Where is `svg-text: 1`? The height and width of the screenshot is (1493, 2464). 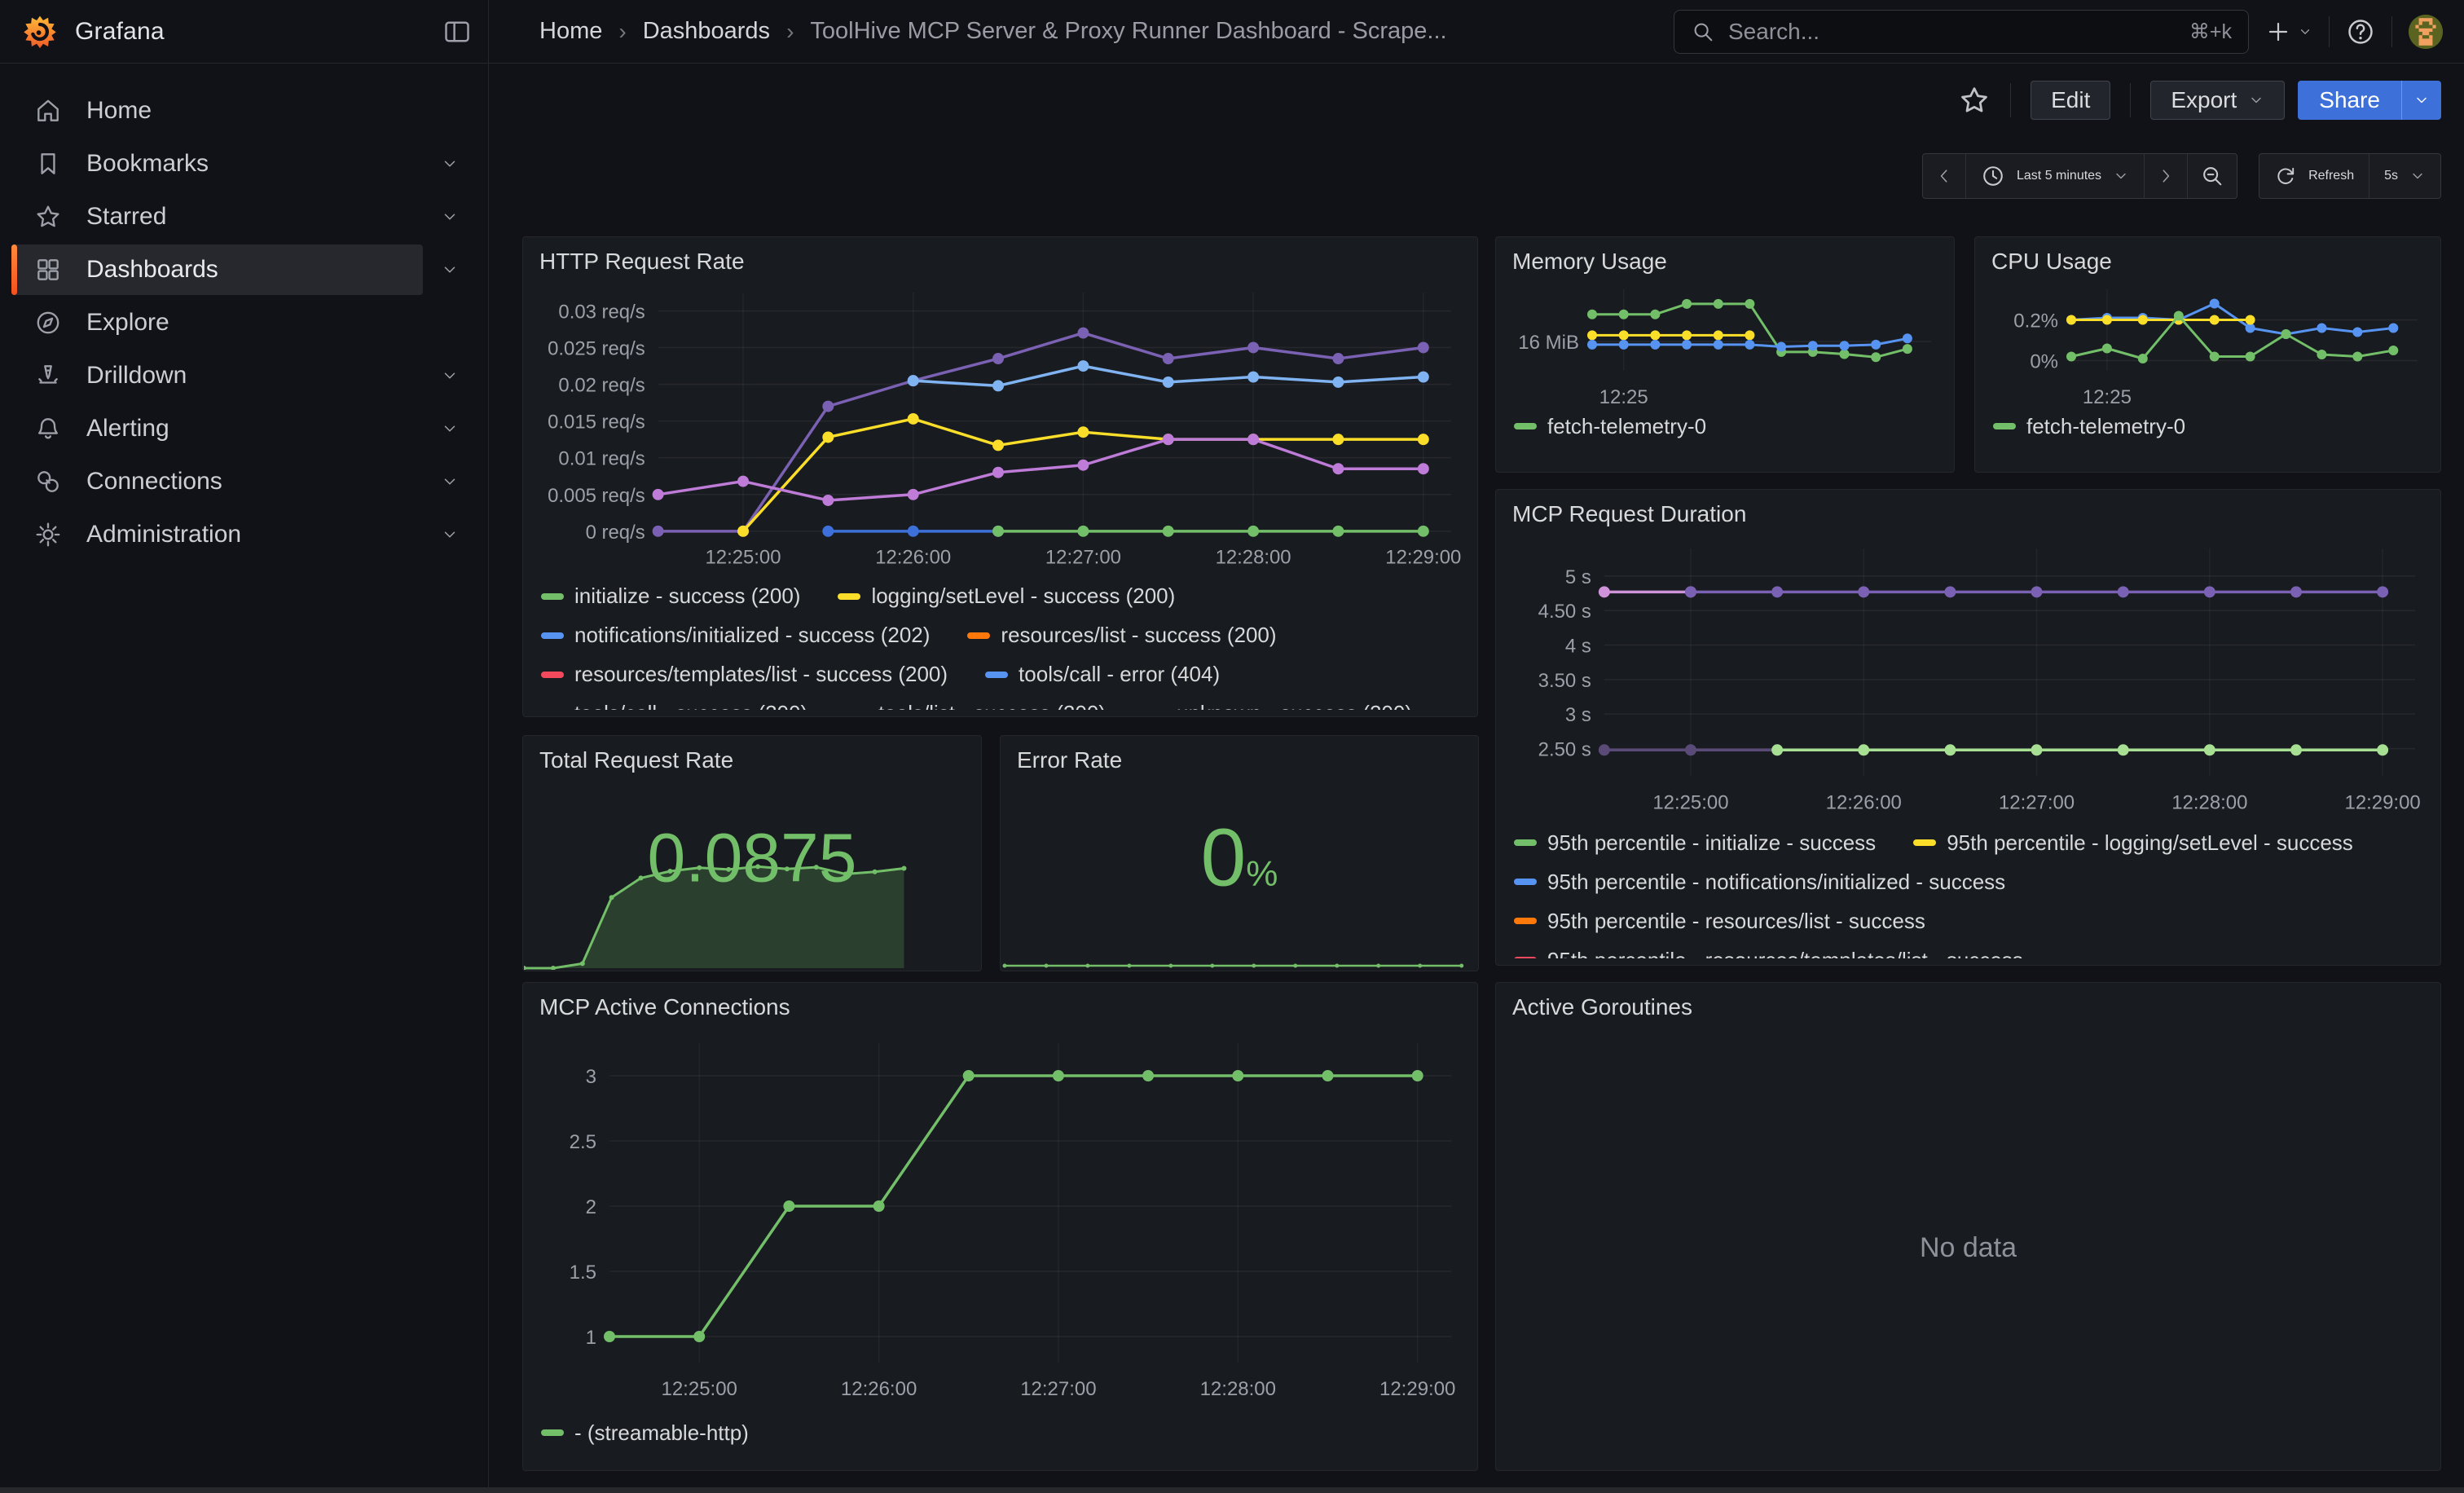 svg-text: 1 is located at coordinates (591, 1338).